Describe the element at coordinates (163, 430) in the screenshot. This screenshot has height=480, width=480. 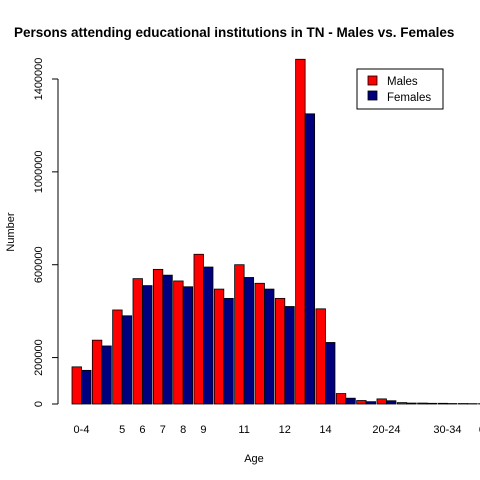
I see `x-tick-label: 7` at that location.